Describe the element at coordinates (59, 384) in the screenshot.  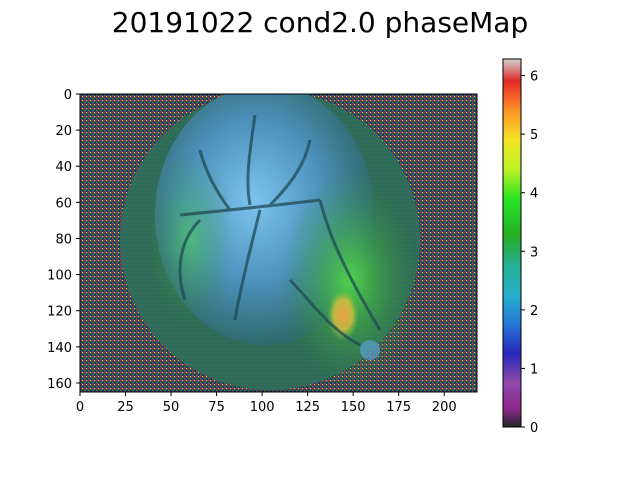
I see `y-tick-label: 160` at that location.